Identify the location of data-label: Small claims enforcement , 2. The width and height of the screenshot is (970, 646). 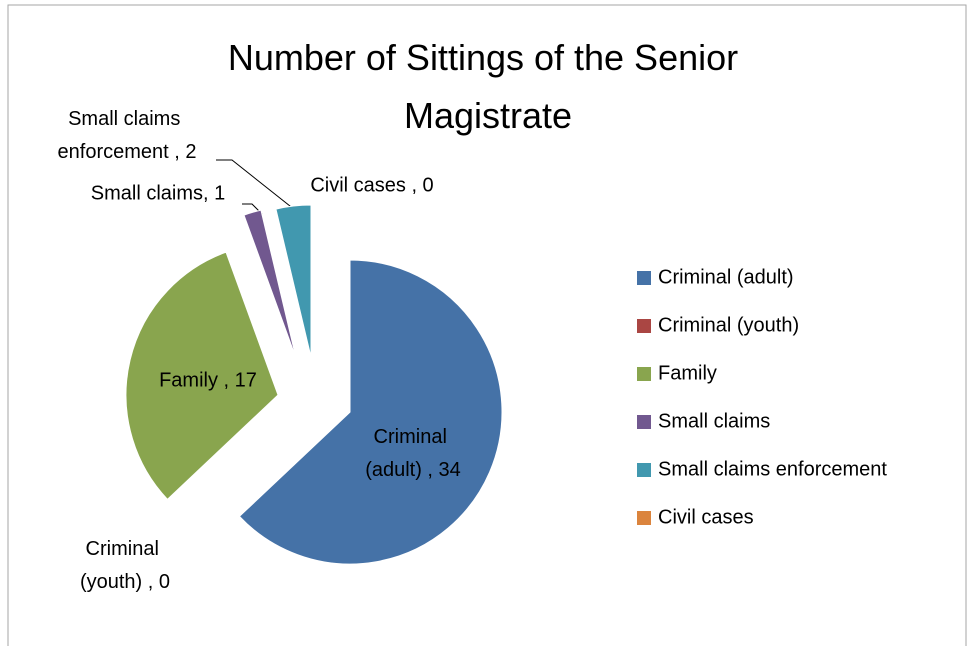
(127, 135).